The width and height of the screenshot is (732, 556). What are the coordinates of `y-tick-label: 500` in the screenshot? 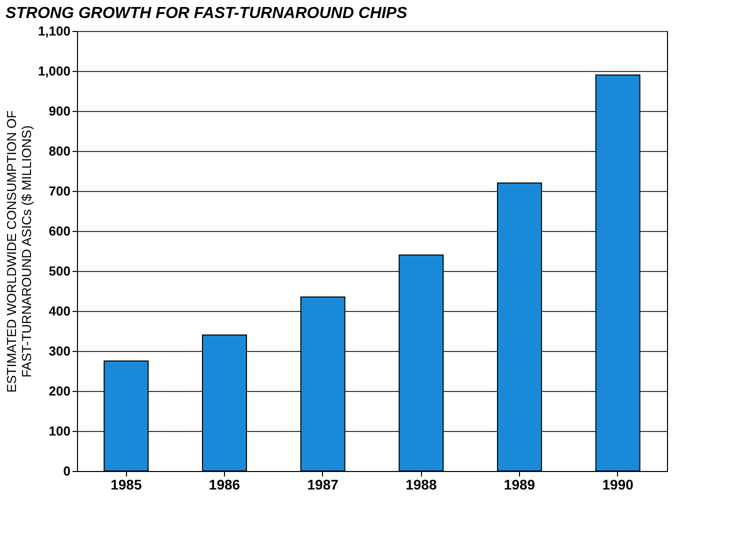 It's located at (59, 271).